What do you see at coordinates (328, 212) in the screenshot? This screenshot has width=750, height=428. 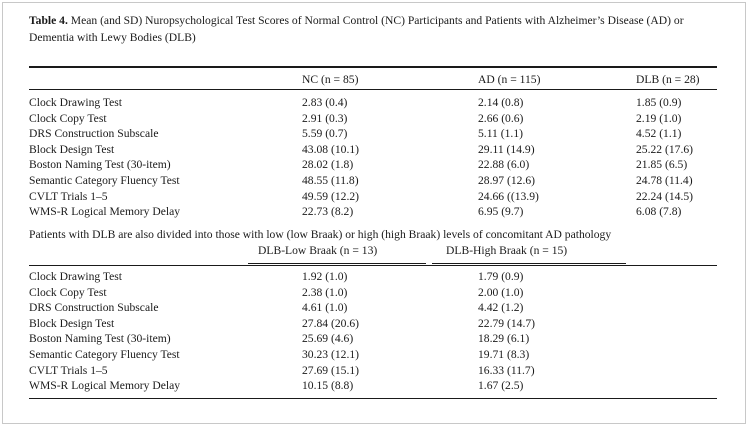 I see `table1-cell-nc: 22.73 (8.2)` at bounding box center [328, 212].